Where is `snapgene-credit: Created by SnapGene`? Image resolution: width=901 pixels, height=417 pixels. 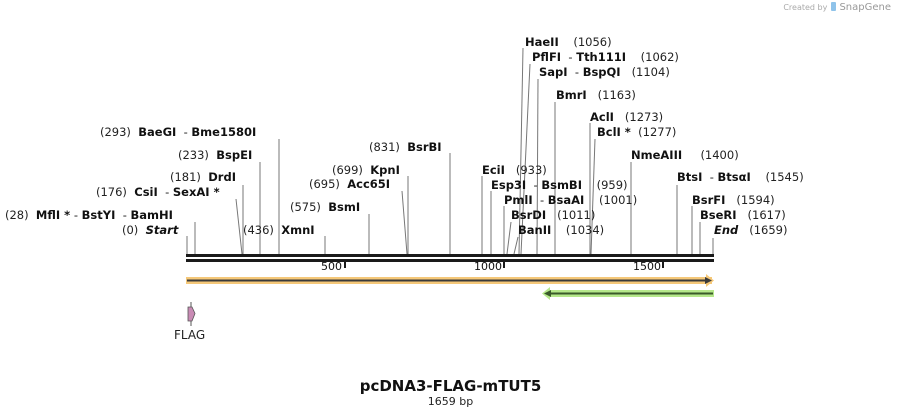
snapgene-credit: Created by SnapGene is located at coordinates (837, 7).